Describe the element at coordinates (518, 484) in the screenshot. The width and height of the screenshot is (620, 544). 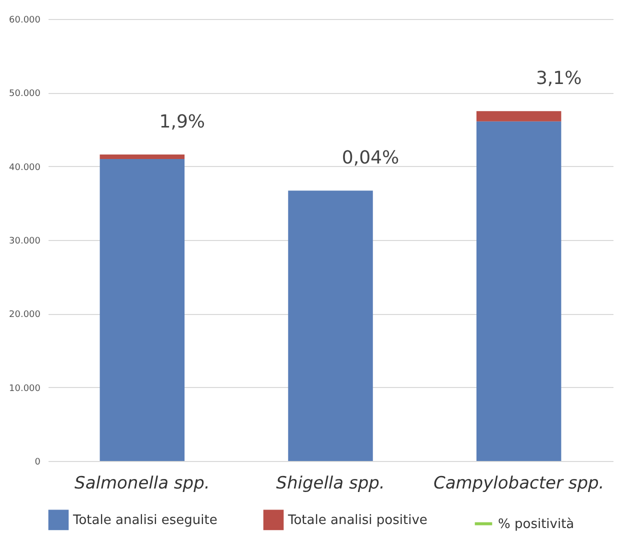
I see `x-tick-label: Campylobacter spp.` at that location.